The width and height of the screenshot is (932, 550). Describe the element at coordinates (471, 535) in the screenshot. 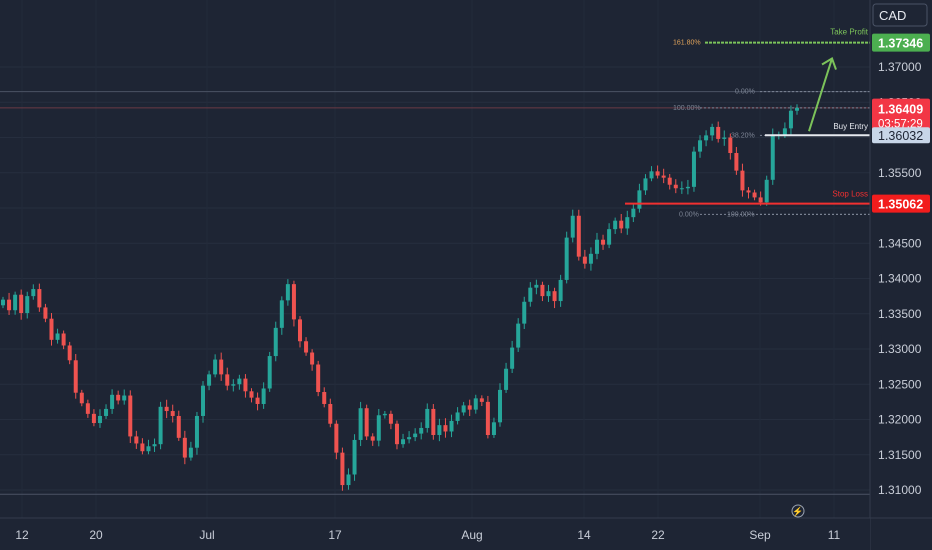

I see `x-tick-label: Aug` at that location.